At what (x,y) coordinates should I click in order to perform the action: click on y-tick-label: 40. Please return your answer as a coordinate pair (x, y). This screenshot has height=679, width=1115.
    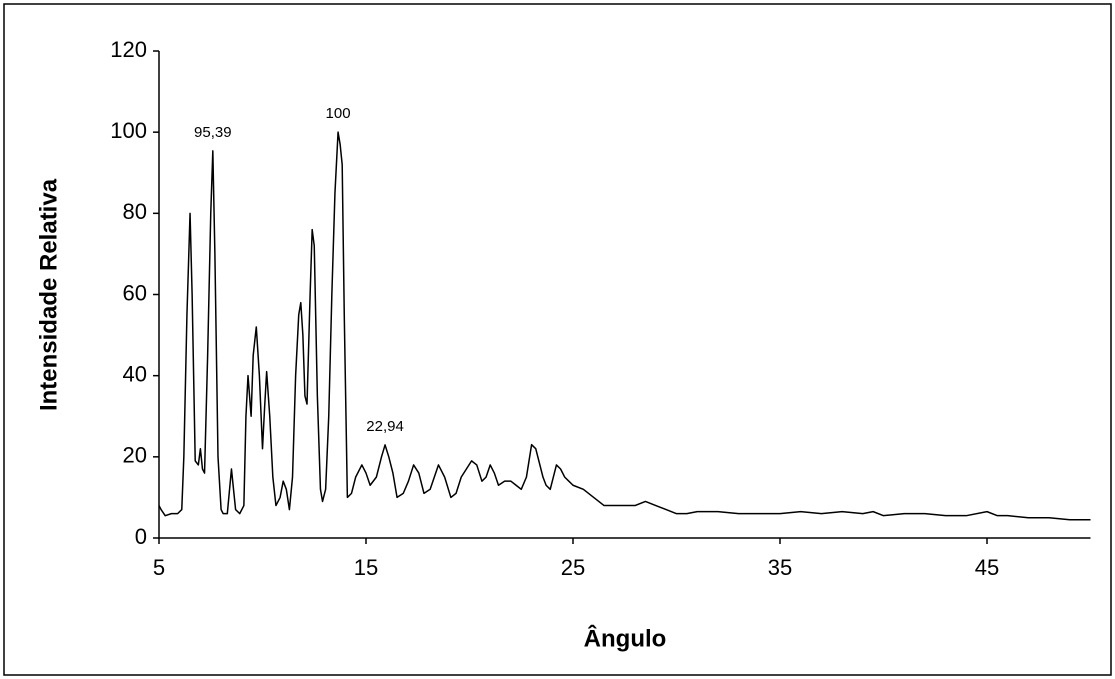
    Looking at the image, I should click on (135, 373).